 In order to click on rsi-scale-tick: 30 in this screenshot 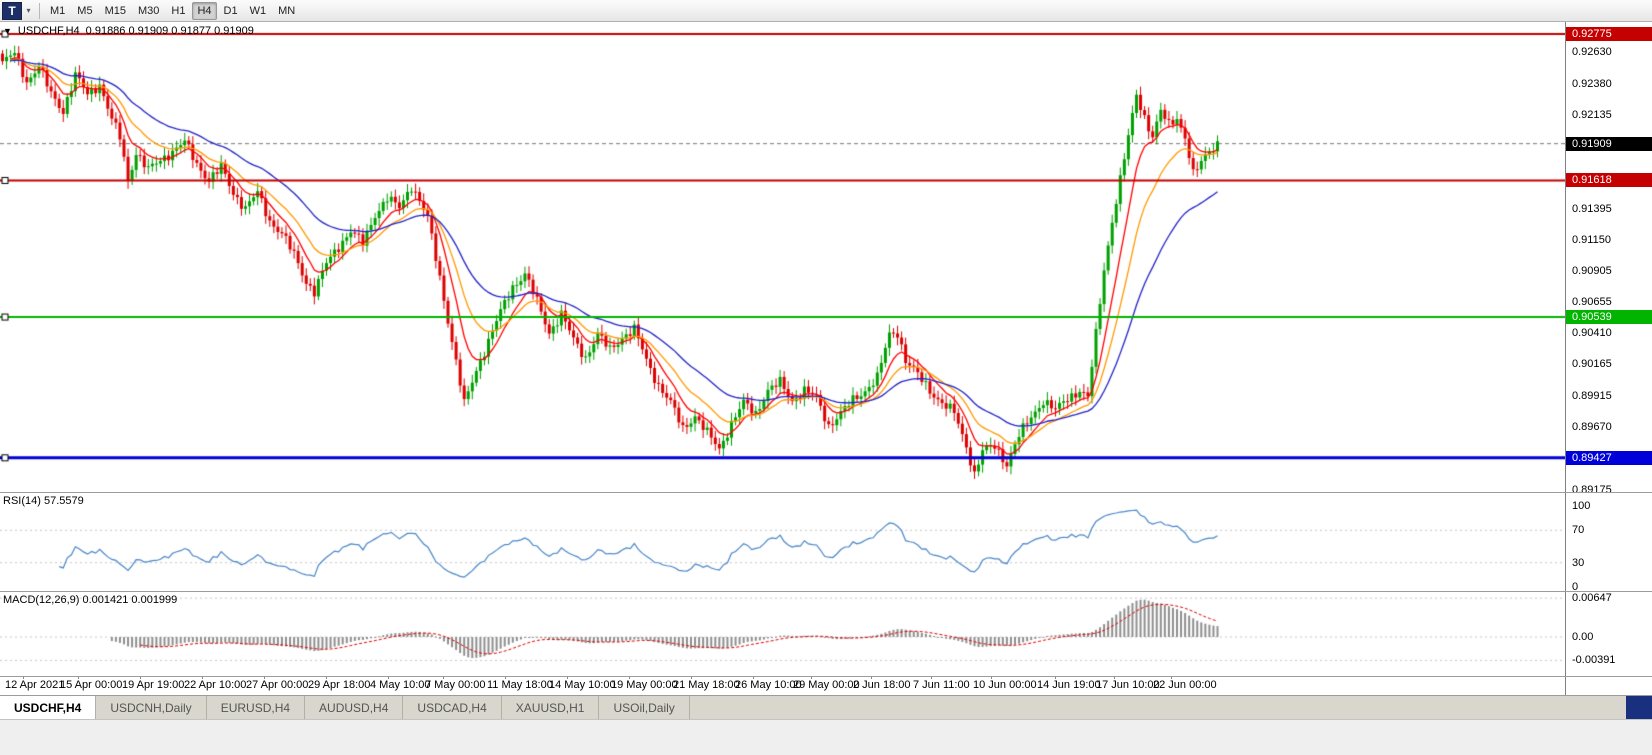, I will do `click(1578, 562)`.